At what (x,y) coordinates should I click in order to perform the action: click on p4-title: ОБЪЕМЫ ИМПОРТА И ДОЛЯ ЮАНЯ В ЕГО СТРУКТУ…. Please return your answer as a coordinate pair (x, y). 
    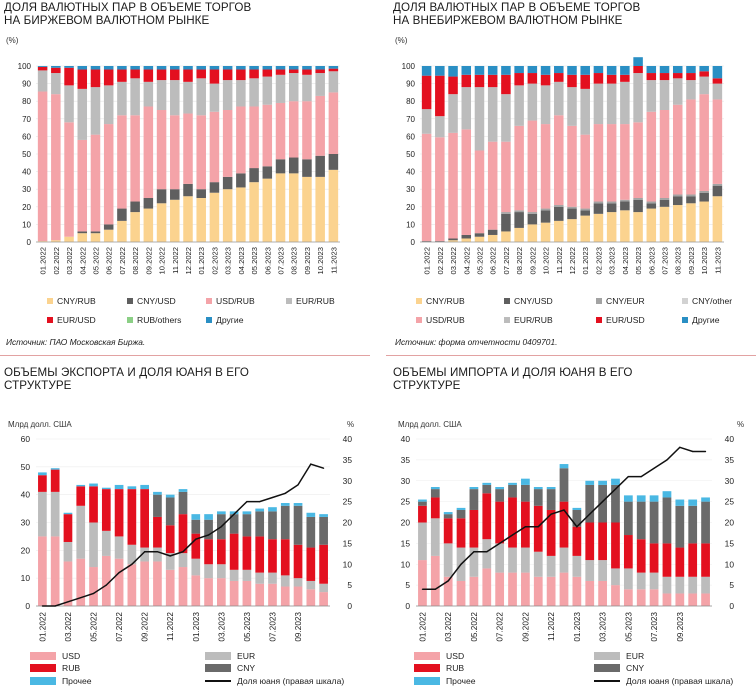
    Looking at the image, I should click on (513, 379).